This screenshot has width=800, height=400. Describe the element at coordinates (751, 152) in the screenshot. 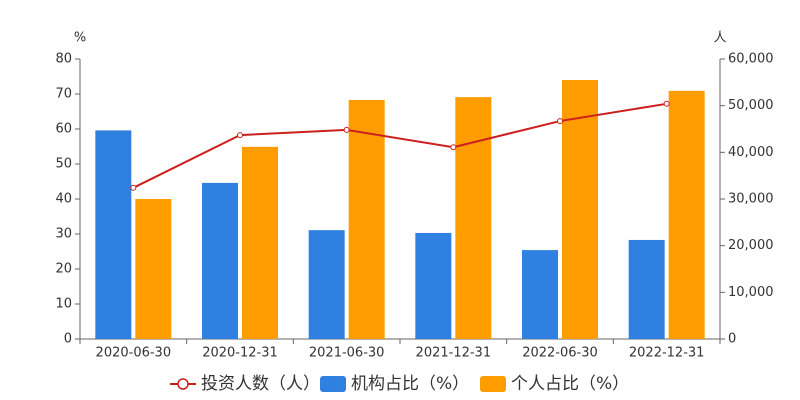

I see `y2-tick-label: 40,000` at that location.